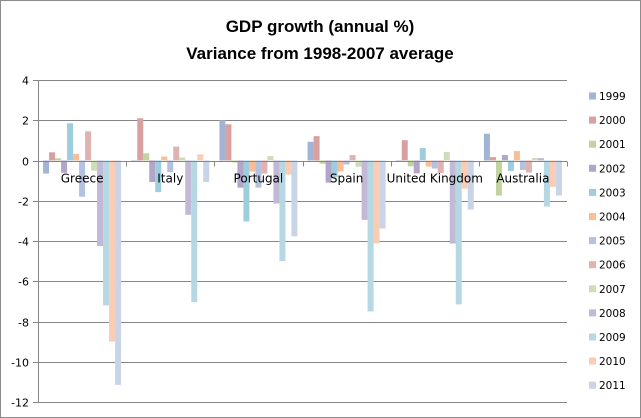  I want to click on chart-title: GDP growth (annual %), so click(320, 26).